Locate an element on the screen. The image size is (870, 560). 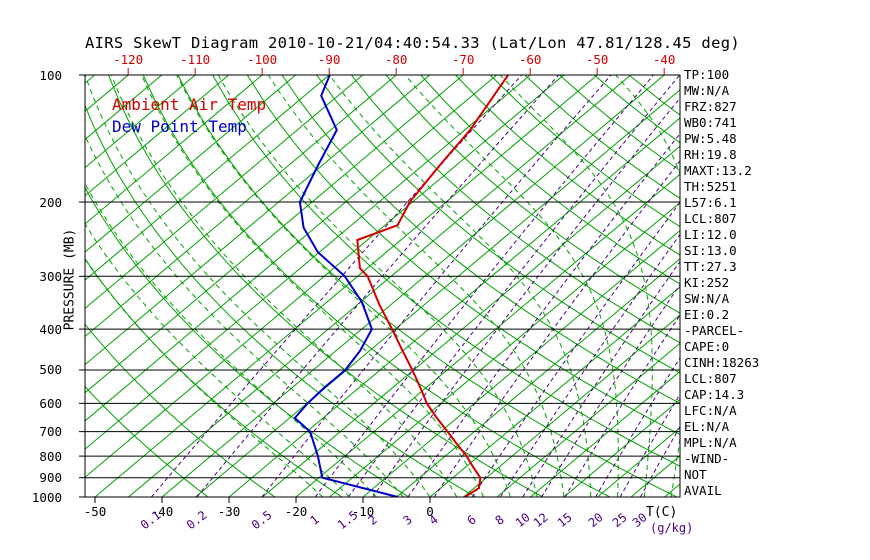
pressure-tick-label: 900 is located at coordinates (50, 478).